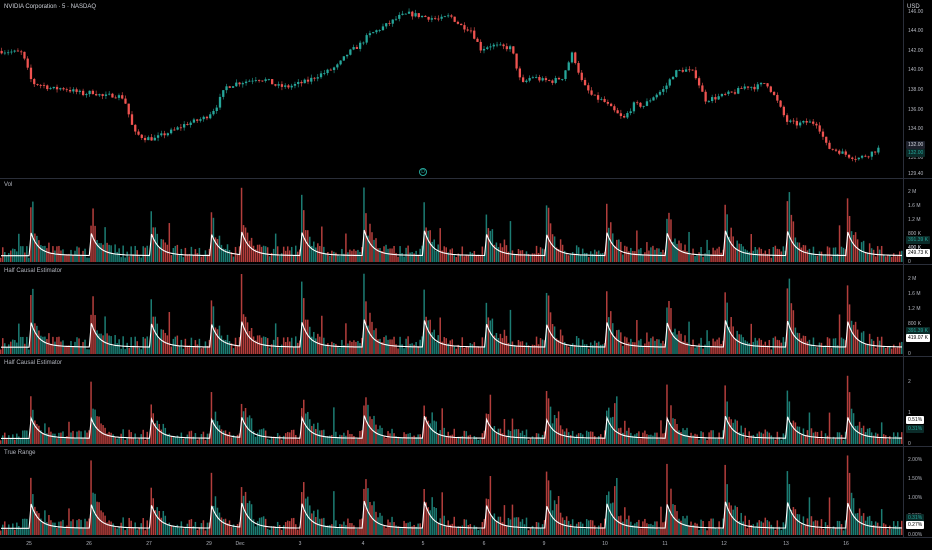 The width and height of the screenshot is (932, 550). What do you see at coordinates (917, 402) in the screenshot?
I see `half-causal-range-axis: 2 1 0 0.51% 0.31%` at bounding box center [917, 402].